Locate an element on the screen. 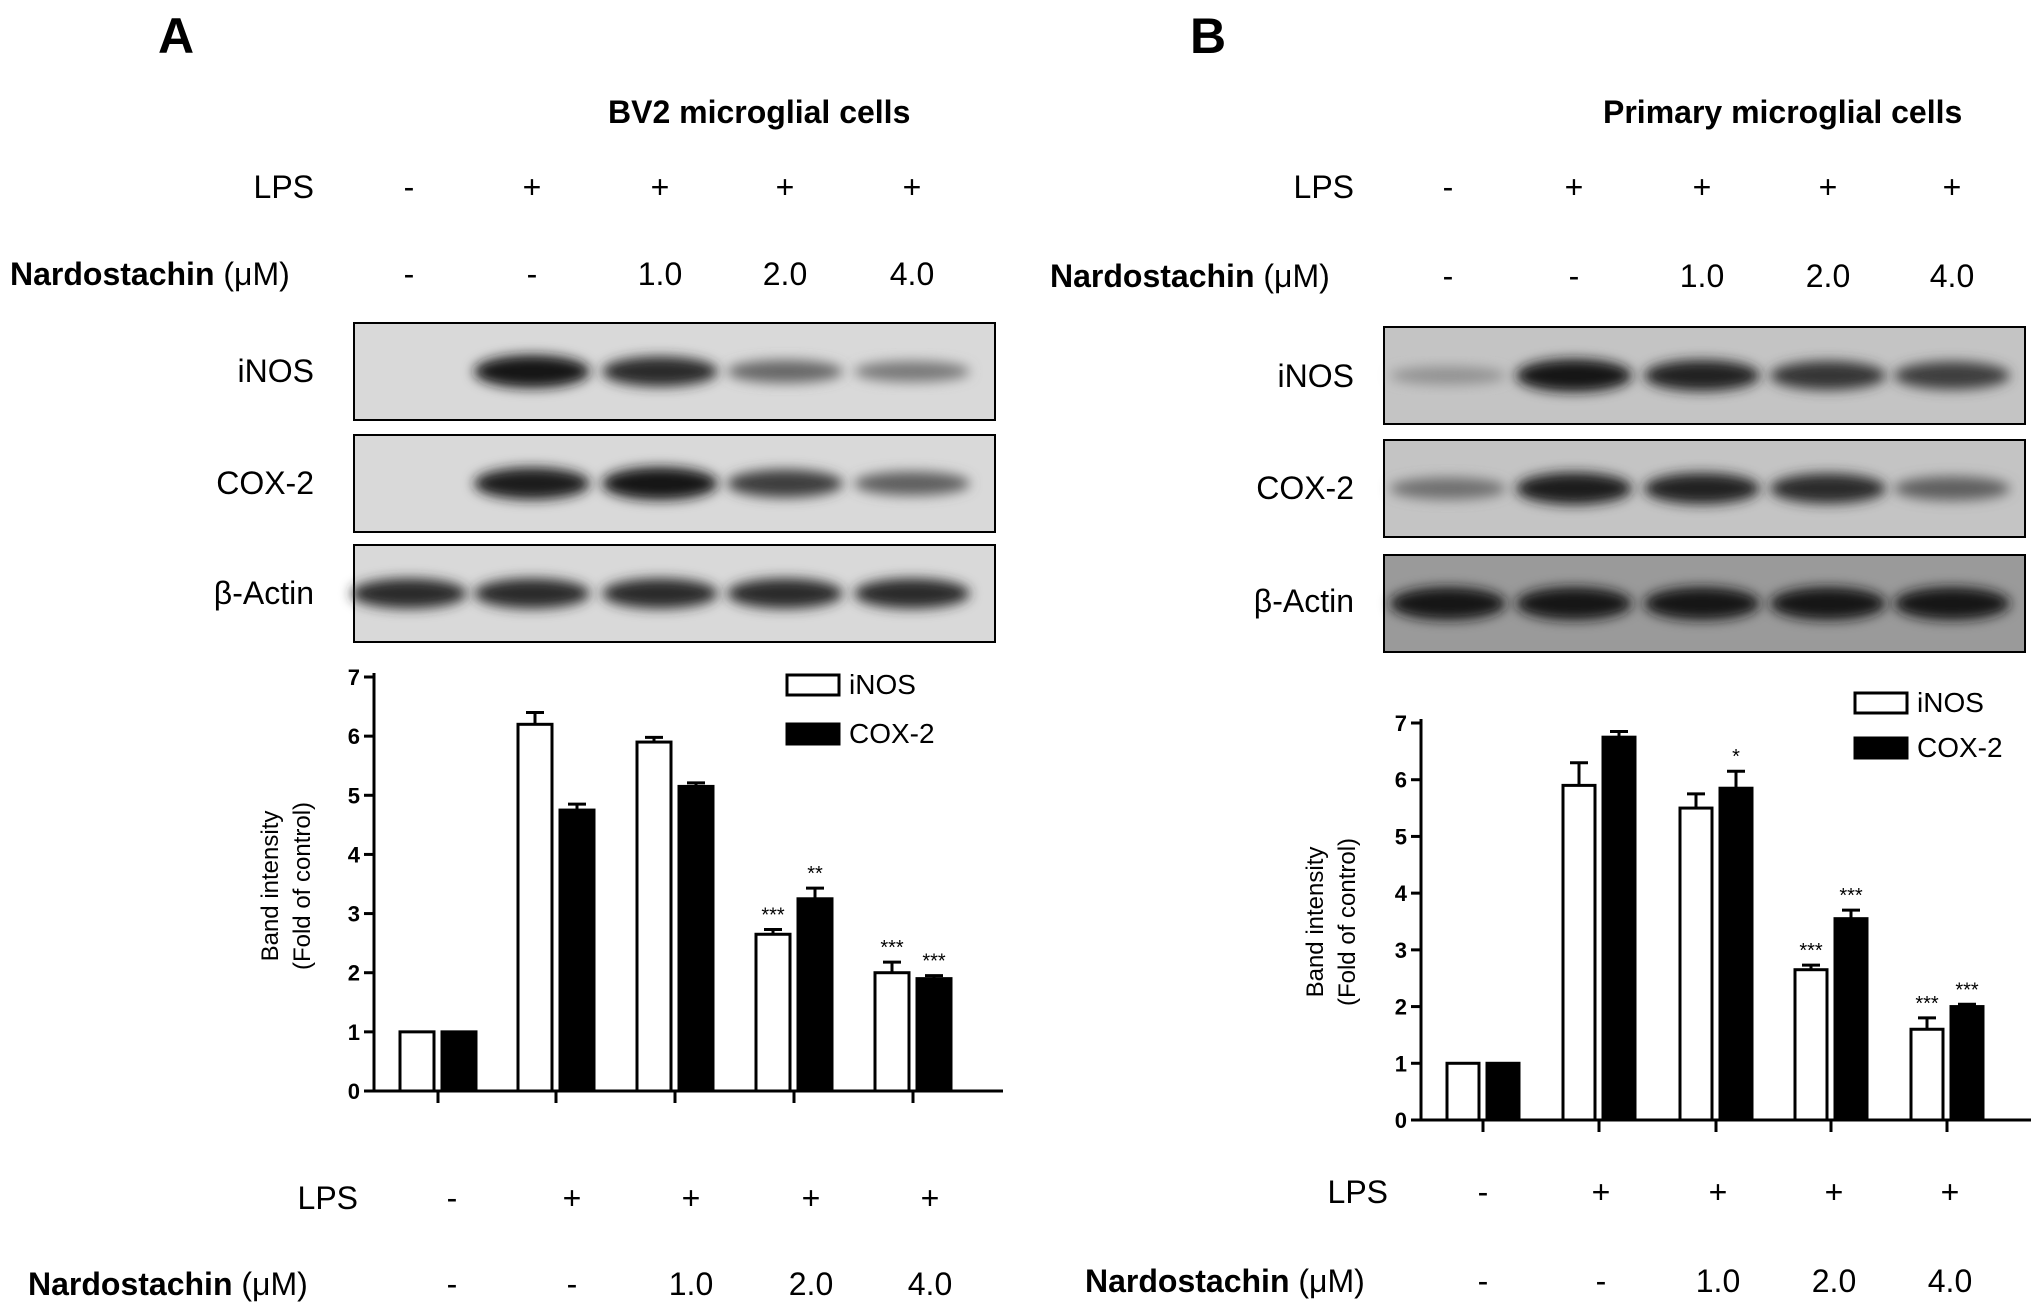 The height and width of the screenshot is (1311, 2031). y-tick-label: 0 is located at coordinates (354, 1091).